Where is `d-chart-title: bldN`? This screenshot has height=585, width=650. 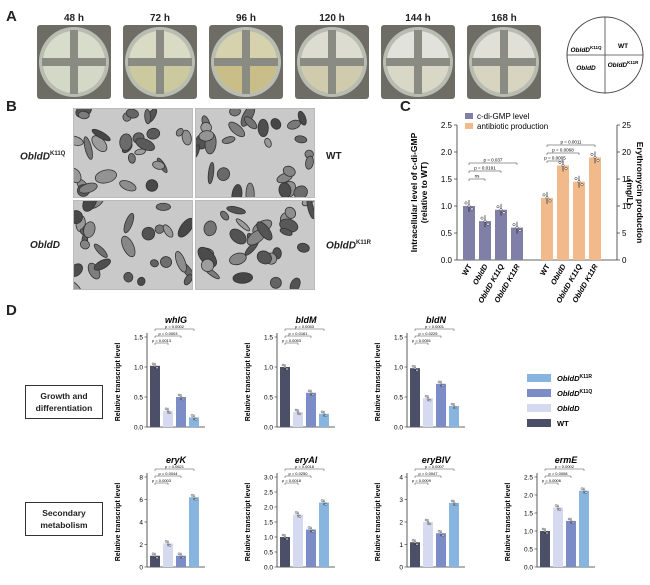
d-chart-title: bldN is located at coordinates (436, 320).